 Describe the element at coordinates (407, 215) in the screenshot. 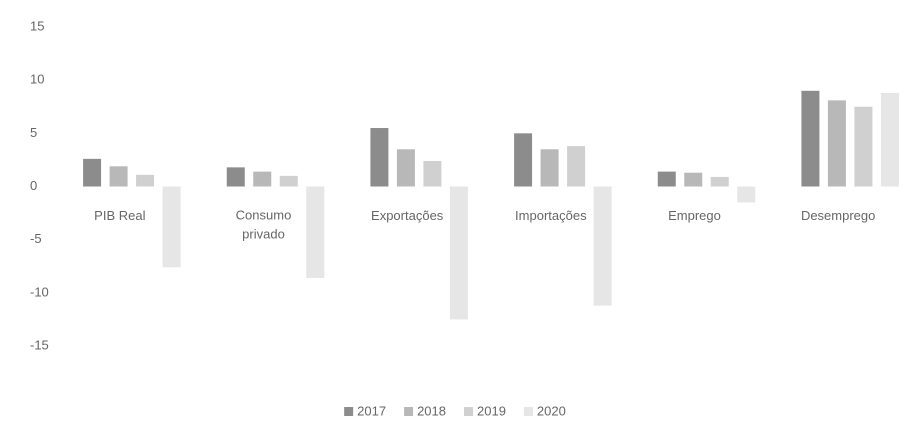

I see `x-tick-label: Exportações` at that location.